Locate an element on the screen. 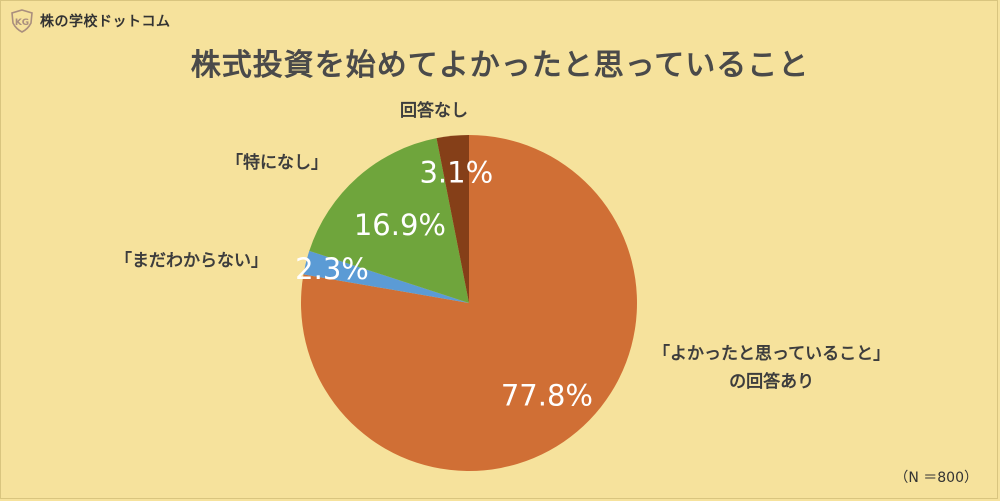 The image size is (1000, 501). category-label-none: 「特になし」 is located at coordinates (277, 163).